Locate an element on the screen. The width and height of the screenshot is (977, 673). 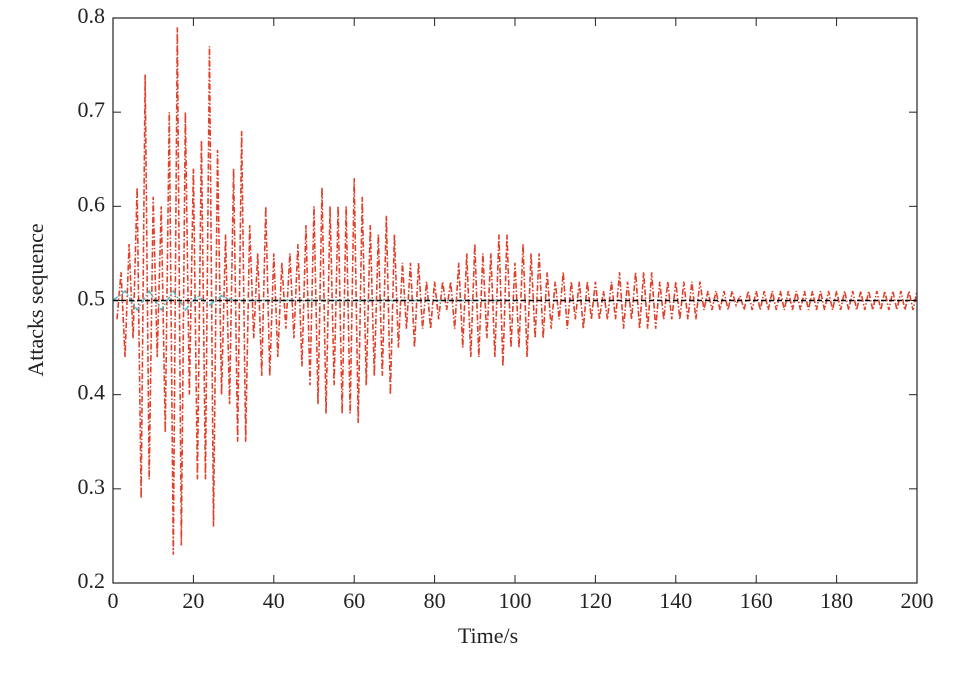
x-tick-label: 180 is located at coordinates (836, 600).